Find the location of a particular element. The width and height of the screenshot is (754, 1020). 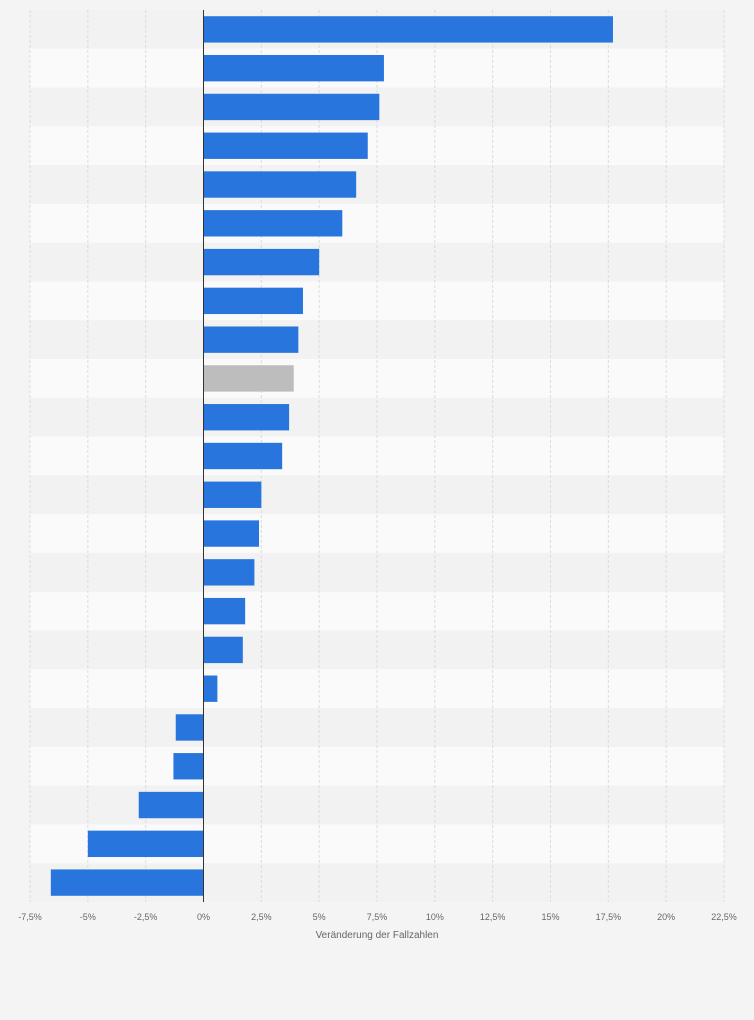

x-tick-label: 22,5% is located at coordinates (724, 917).